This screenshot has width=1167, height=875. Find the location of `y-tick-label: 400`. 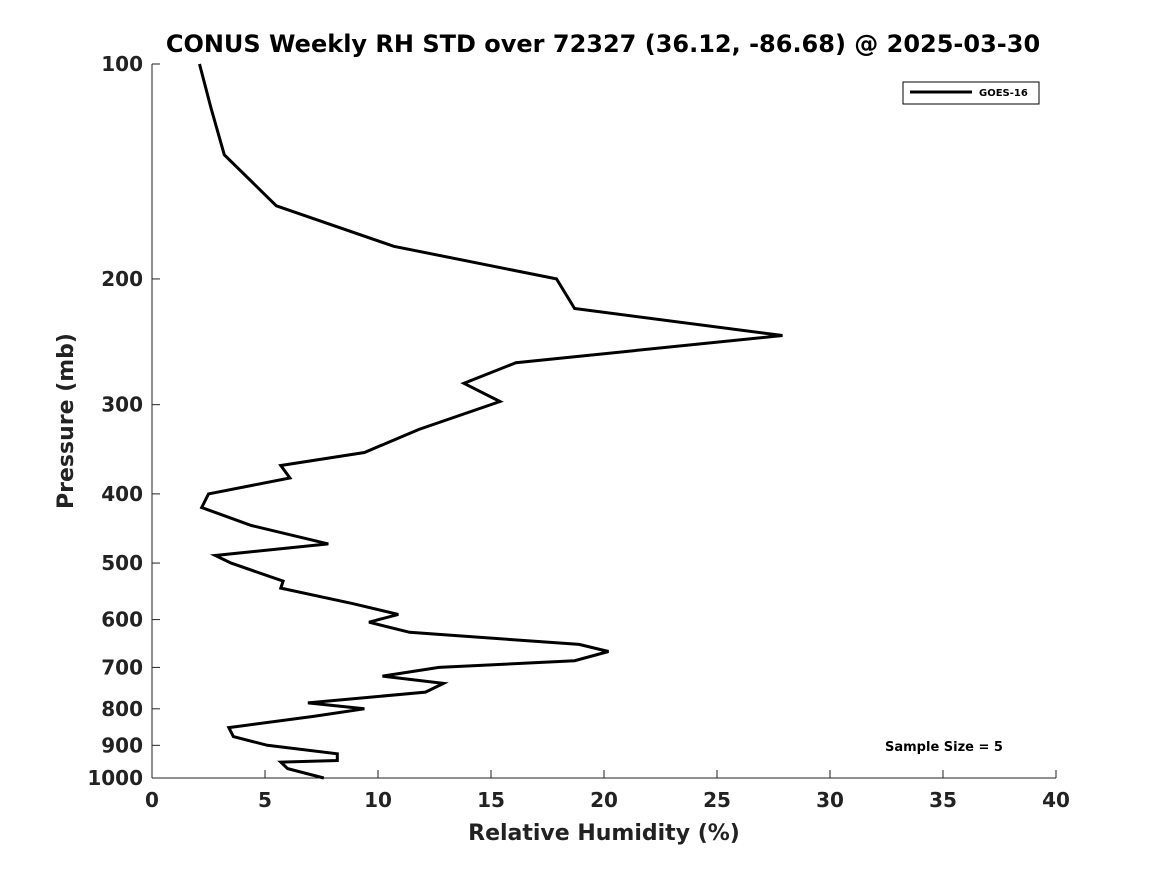

y-tick-label: 400 is located at coordinates (122, 494).